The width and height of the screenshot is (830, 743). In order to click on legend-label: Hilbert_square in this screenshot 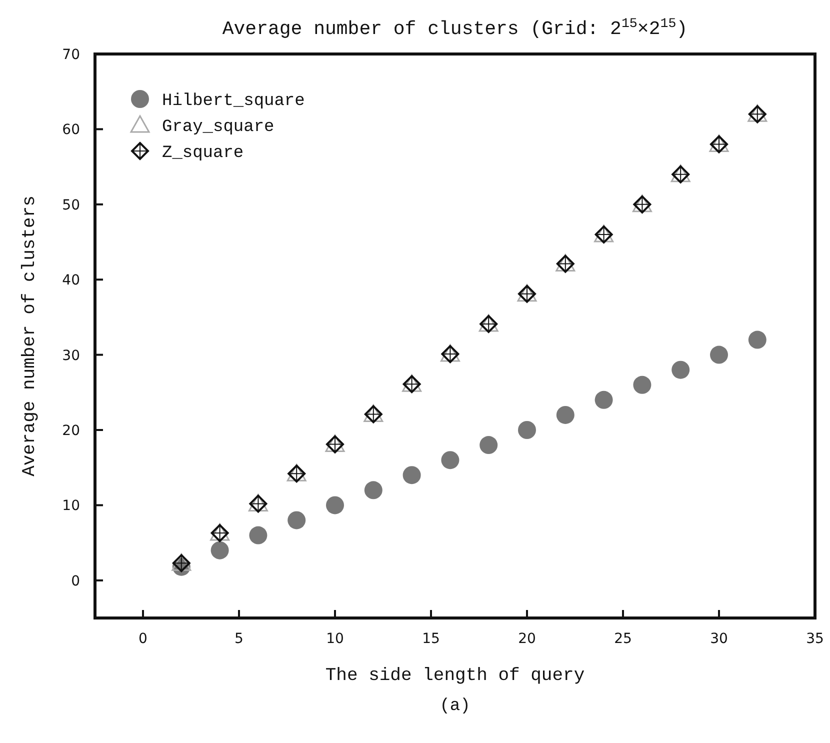, I will do `click(233, 101)`.